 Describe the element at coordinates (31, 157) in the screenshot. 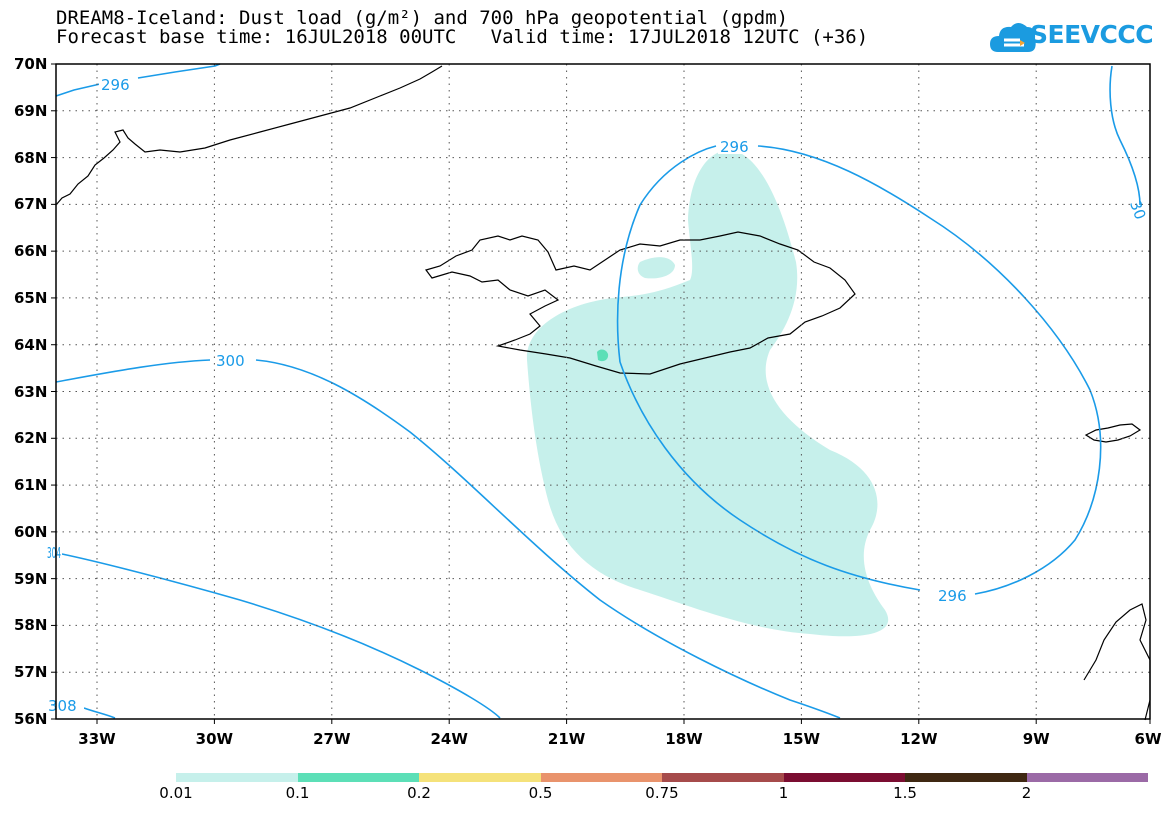

I see `latitude-label: 68N` at that location.